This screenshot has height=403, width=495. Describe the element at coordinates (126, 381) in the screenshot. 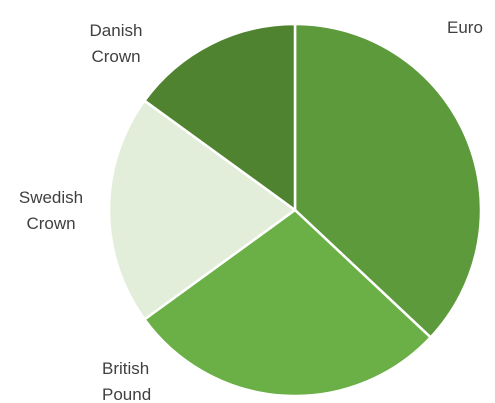

I see `slice-label-british-pound: British Pound` at that location.